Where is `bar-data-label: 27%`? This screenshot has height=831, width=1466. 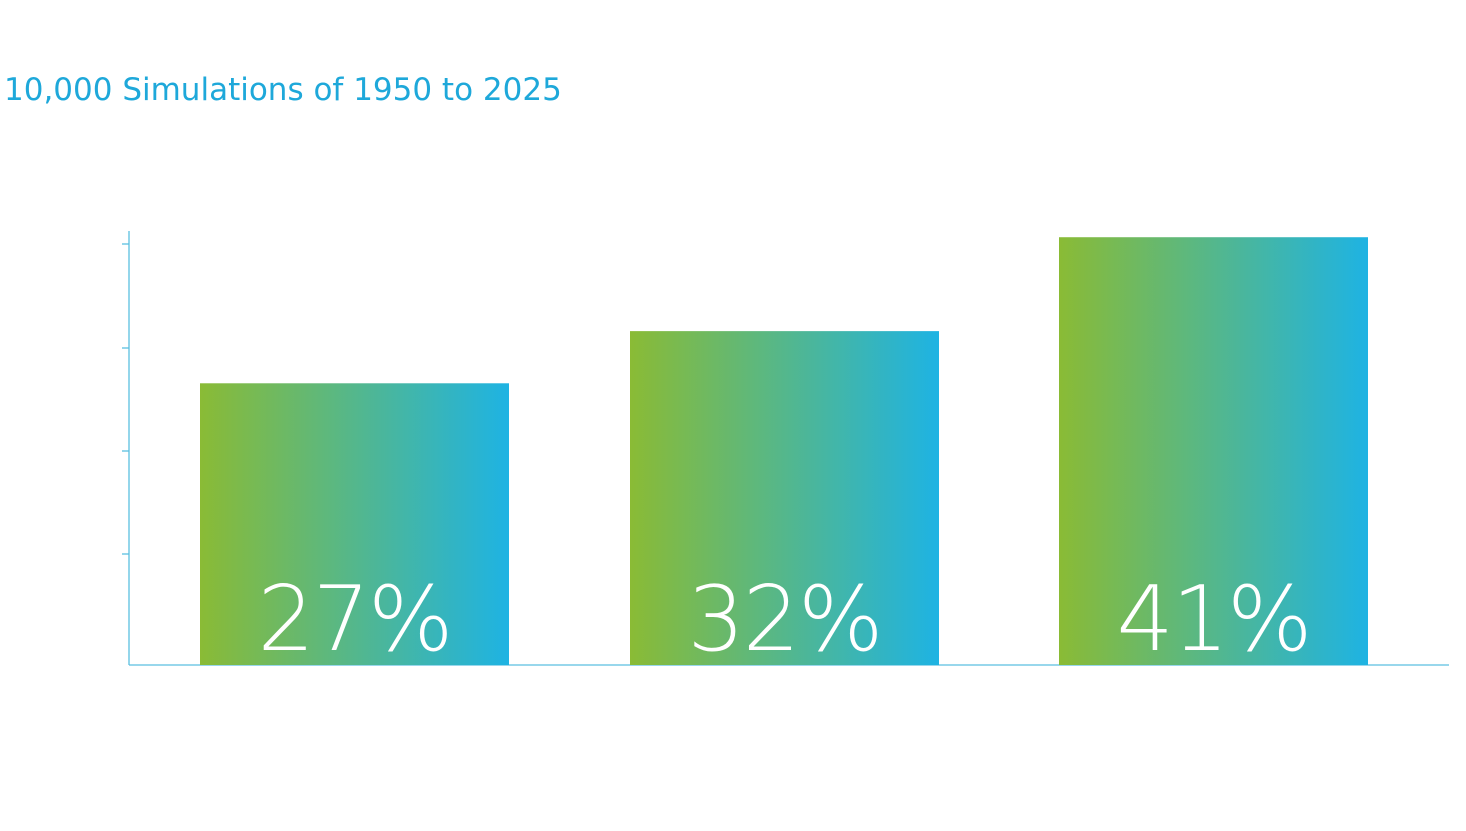
bar-data-label: 27% is located at coordinates (354, 619).